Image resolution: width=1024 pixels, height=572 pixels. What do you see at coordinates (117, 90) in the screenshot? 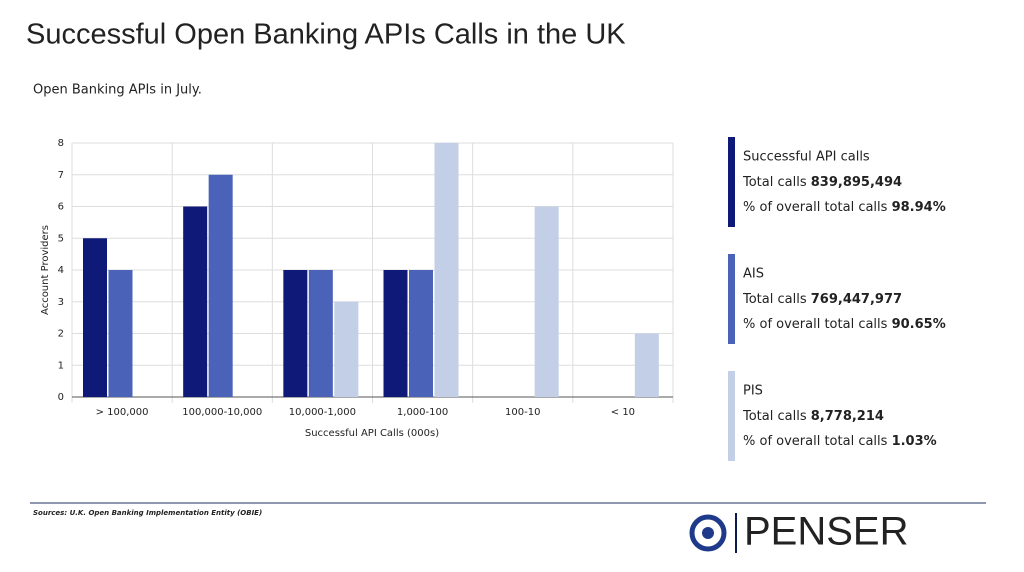
I see `chart-title: Open Banking APIs in July.` at bounding box center [117, 90].